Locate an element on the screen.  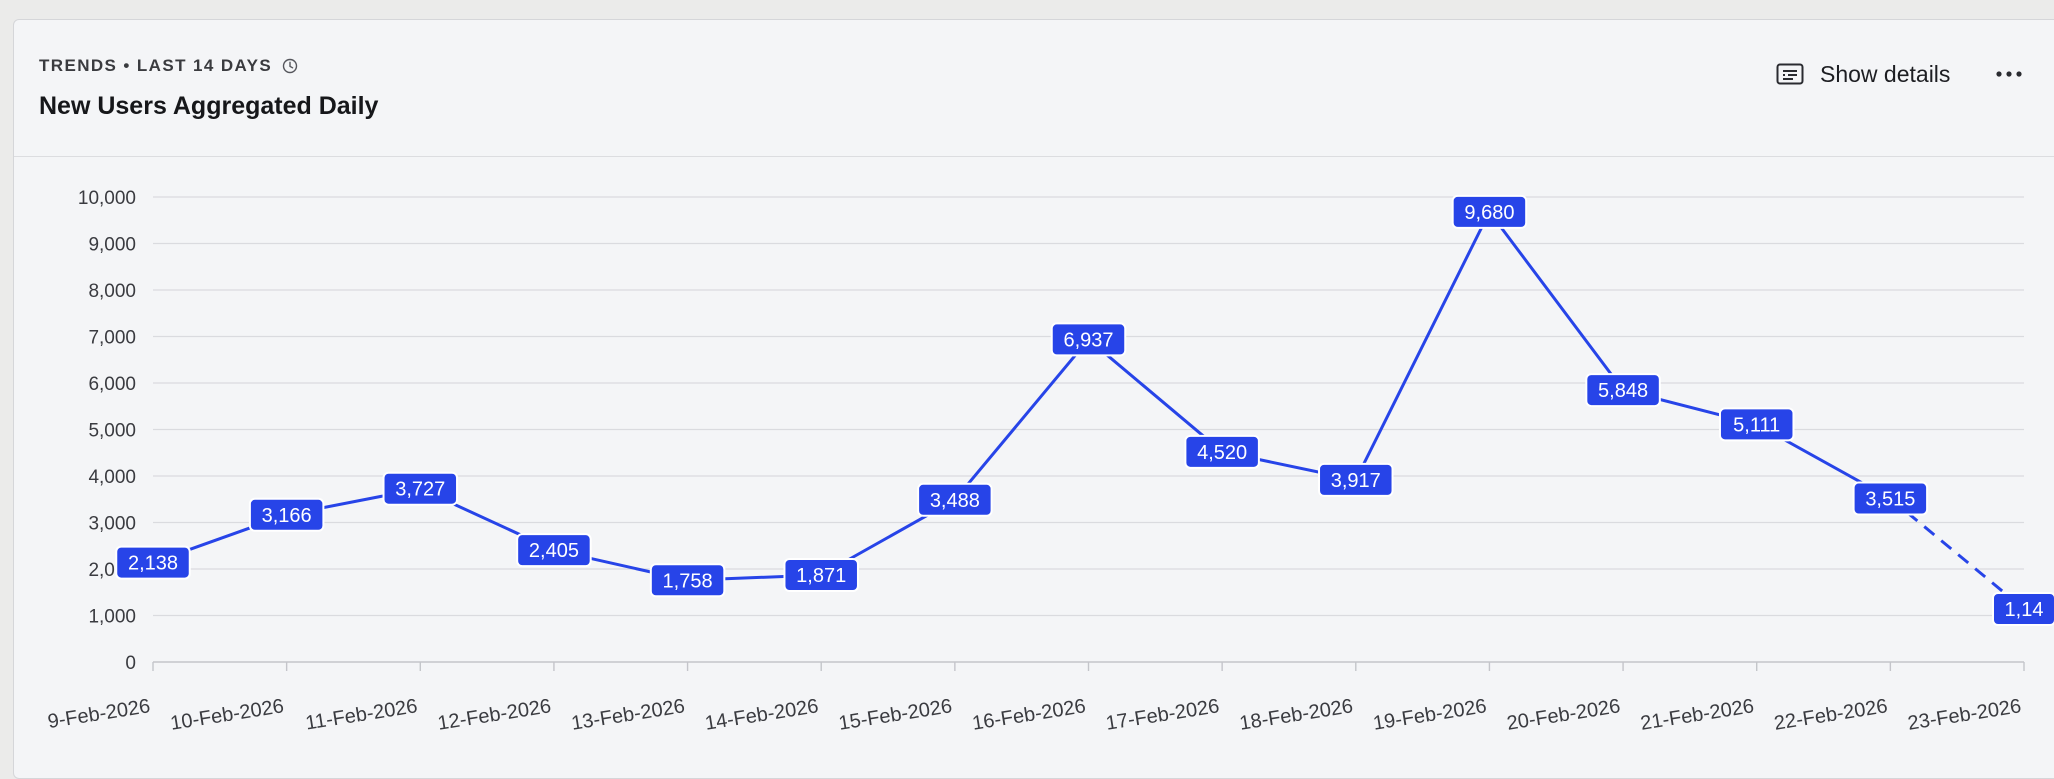
data-label-text: 5,111 is located at coordinates (1756, 425).